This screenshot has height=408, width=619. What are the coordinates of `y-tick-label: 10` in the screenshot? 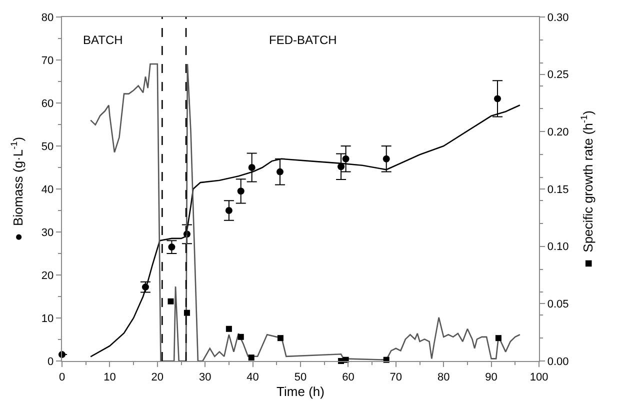 It's located at (47, 318).